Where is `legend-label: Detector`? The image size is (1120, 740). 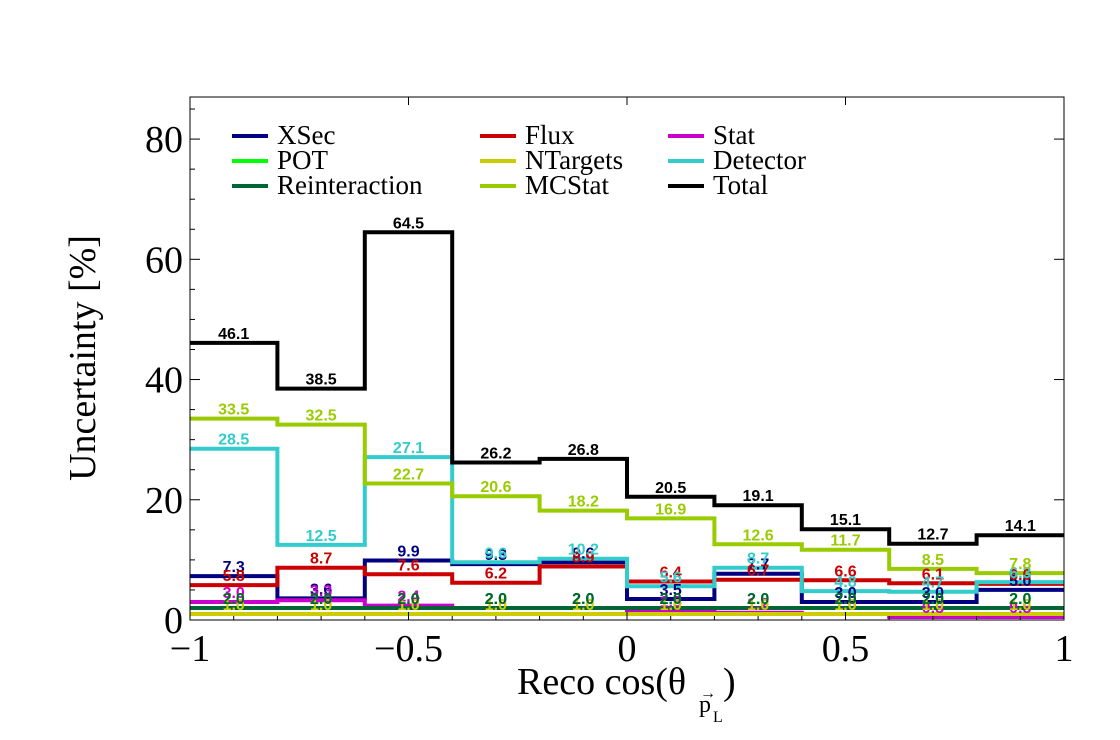 legend-label: Detector is located at coordinates (759, 160).